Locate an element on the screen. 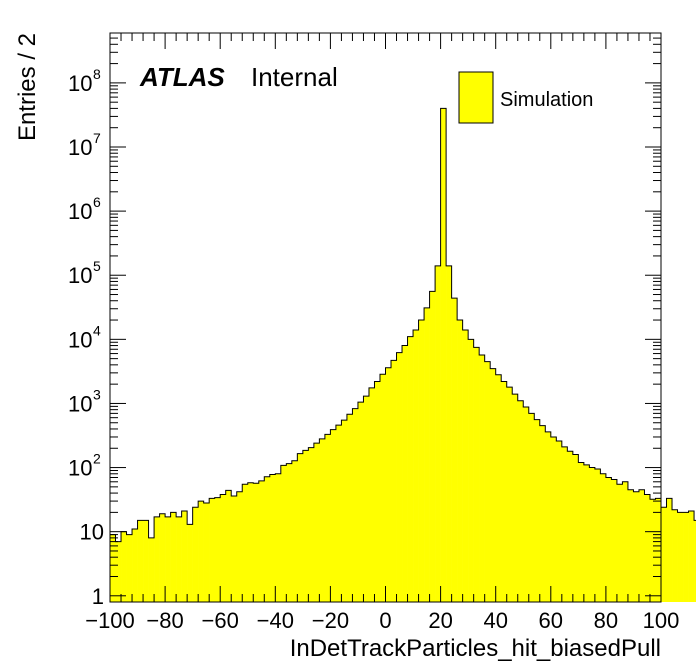 This screenshot has width=696, height=672. y-tick-label: 1 is located at coordinates (98, 596).